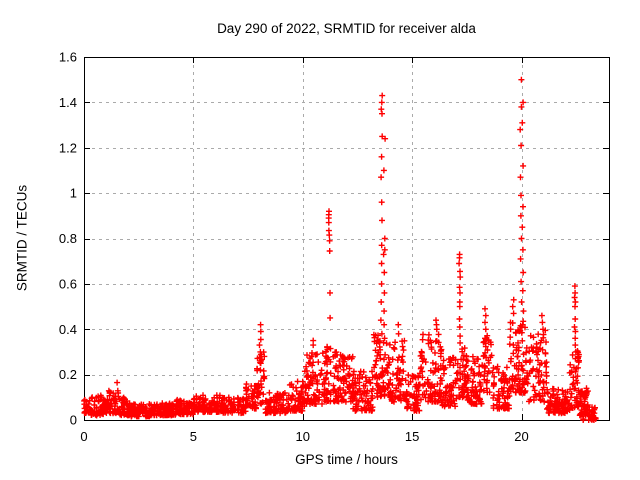  I want to click on svg-text: 0.8, so click(68, 238).